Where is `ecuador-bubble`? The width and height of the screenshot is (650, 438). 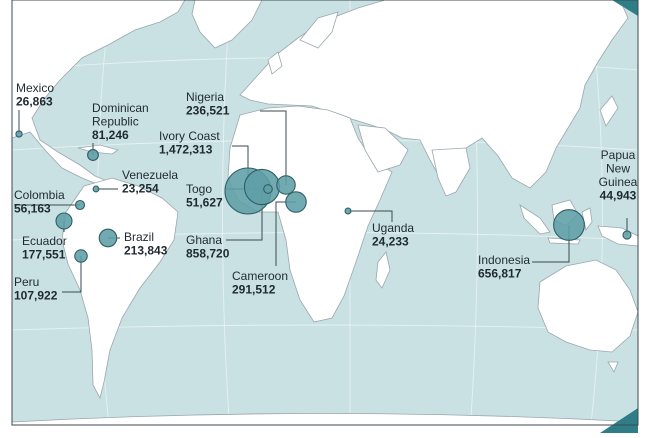 ecuador-bubble is located at coordinates (64, 221).